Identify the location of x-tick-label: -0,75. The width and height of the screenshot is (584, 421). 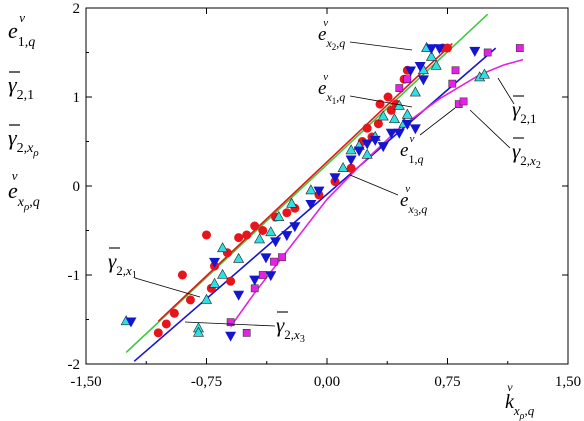
(206, 382).